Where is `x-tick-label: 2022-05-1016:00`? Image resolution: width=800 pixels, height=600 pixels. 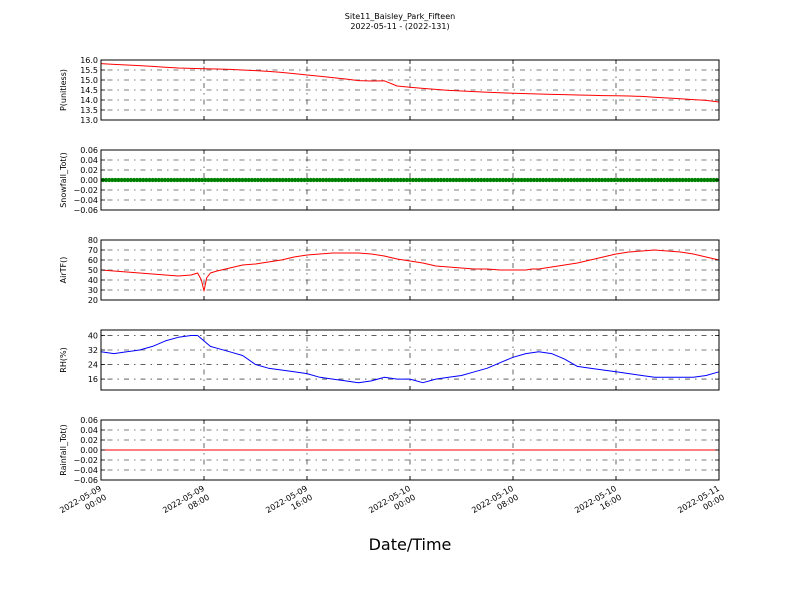
x-tick-label: 2022-05-1016:00 is located at coordinates (598, 504).